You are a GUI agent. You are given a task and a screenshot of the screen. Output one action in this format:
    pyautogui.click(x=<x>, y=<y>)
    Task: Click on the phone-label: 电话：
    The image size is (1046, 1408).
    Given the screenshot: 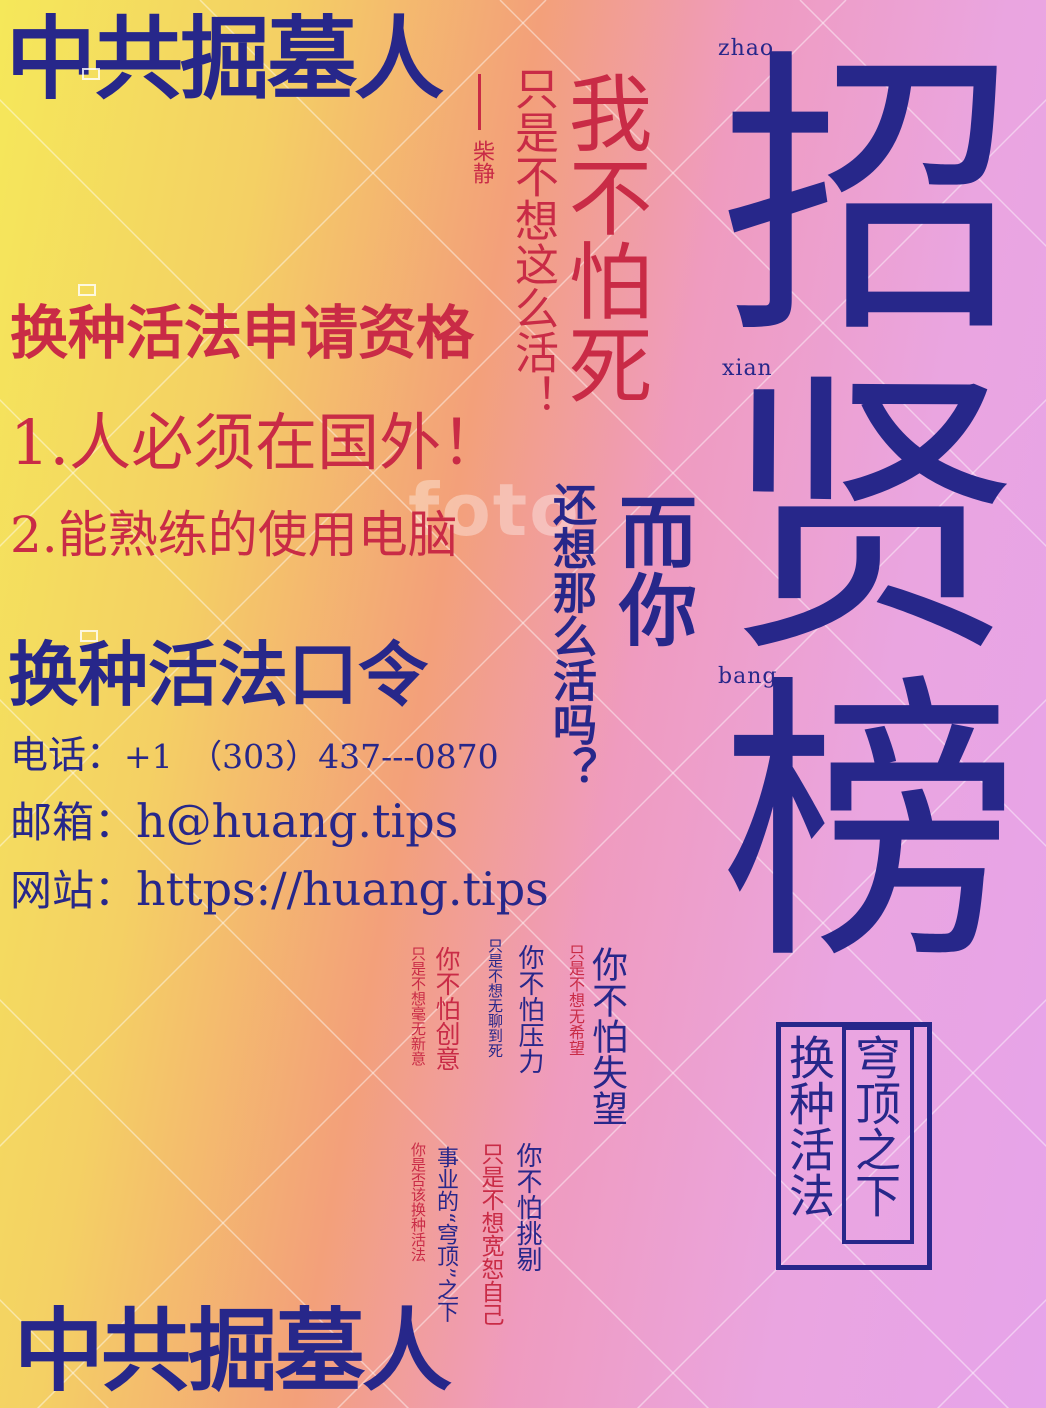 What is the action you would take?
    pyautogui.click(x=67, y=755)
    